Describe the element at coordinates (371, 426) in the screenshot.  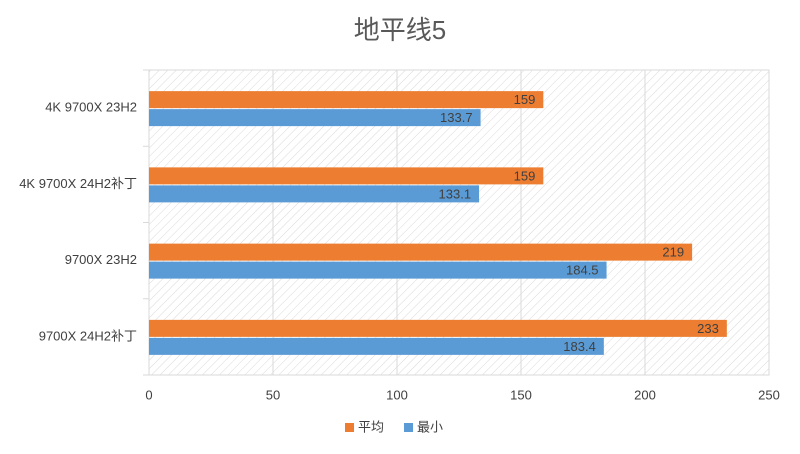
I see `legend-label: 平均` at that location.